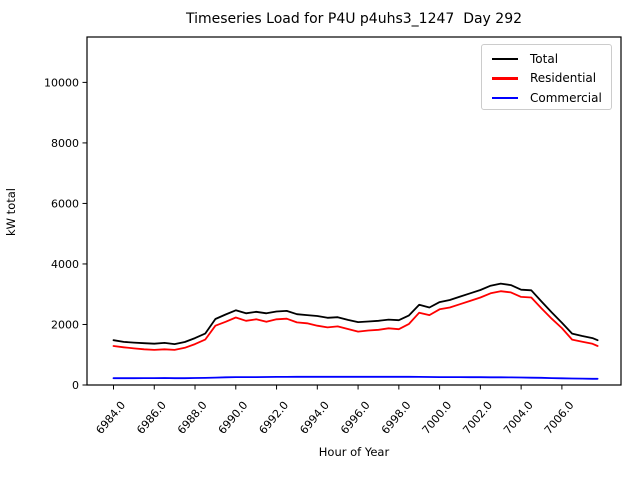  I want to click on x-tick-label: 7004.0, so click(518, 418).